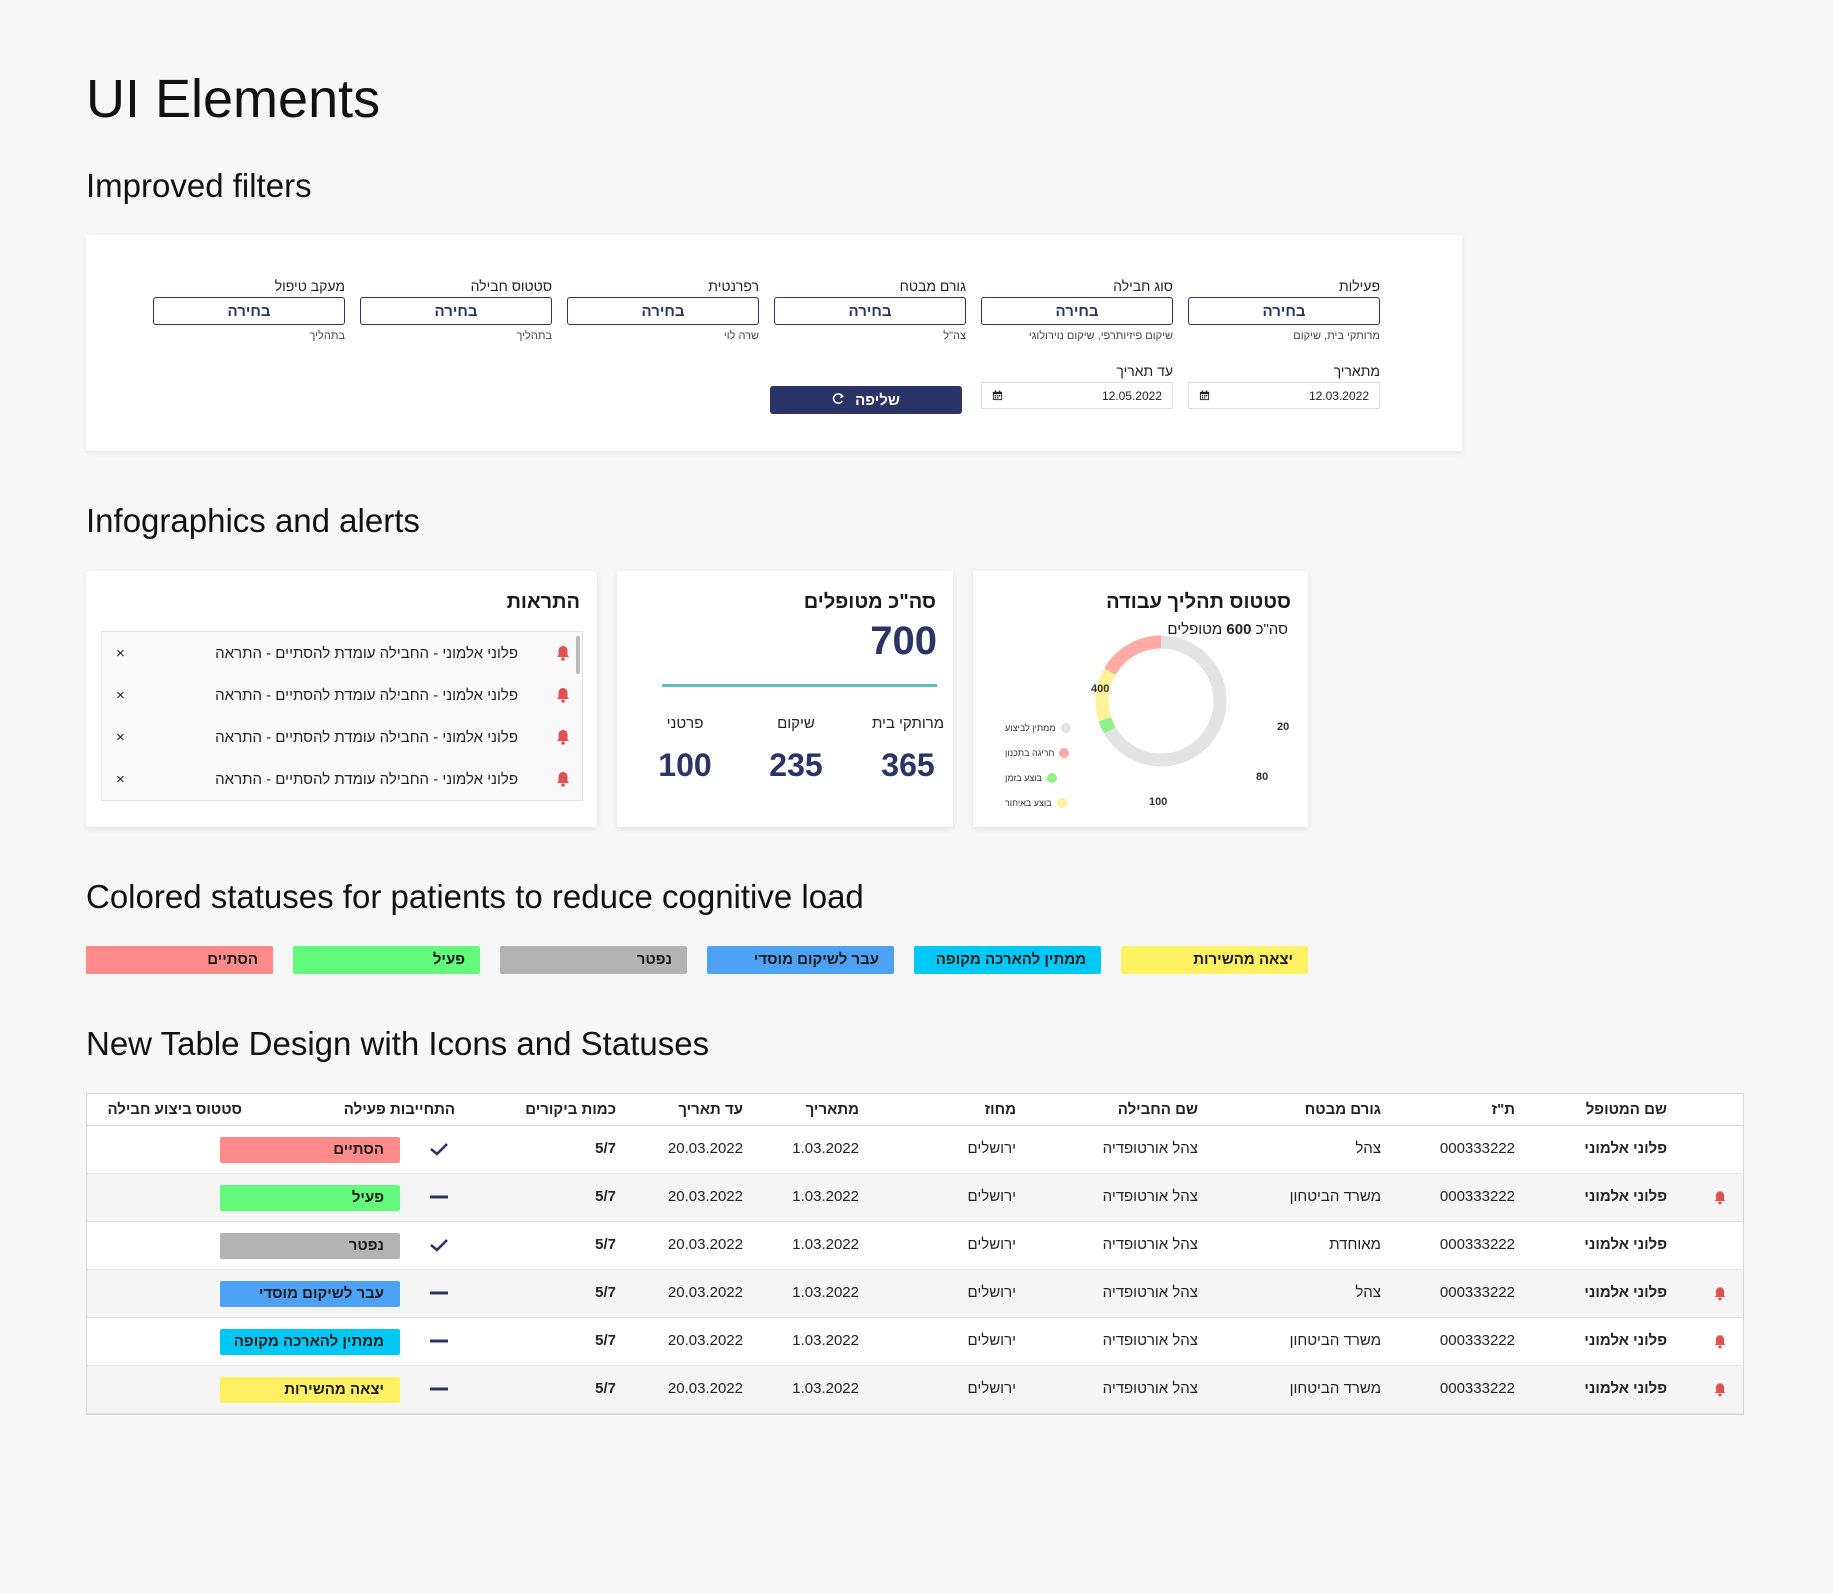  I want to click on legend-label: בוצע באיחור, so click(1028, 803).